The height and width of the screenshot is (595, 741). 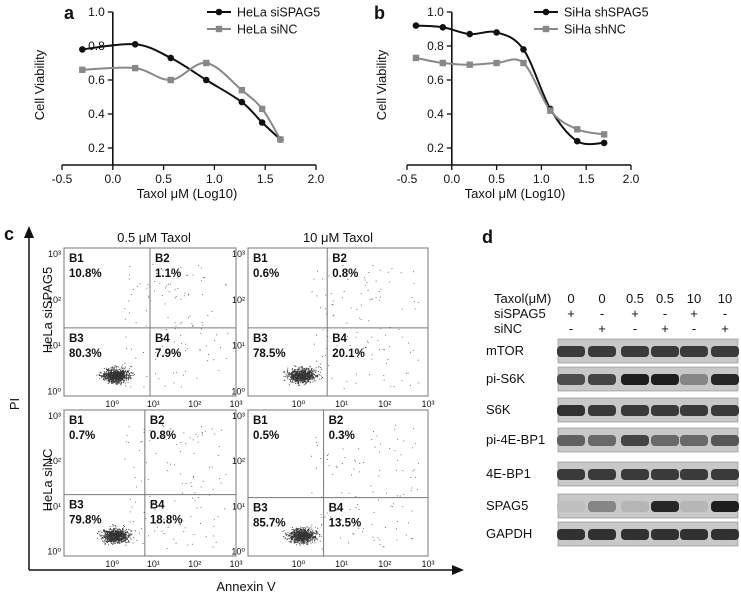 I want to click on flow-ytick-label: 10¹, so click(x=238, y=506).